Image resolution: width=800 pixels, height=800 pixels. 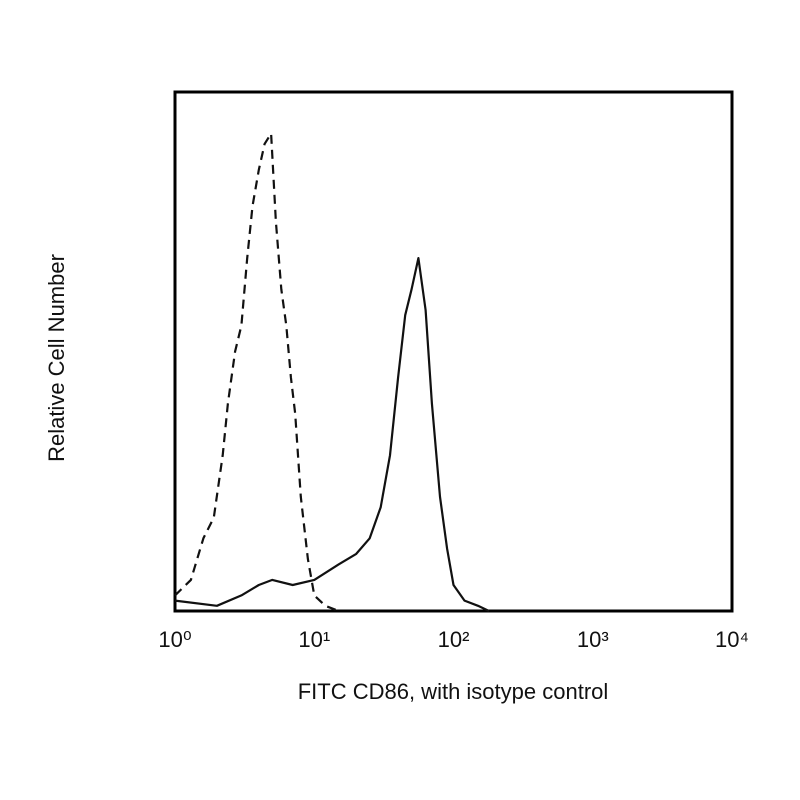 What do you see at coordinates (453, 691) in the screenshot?
I see `x-axis-label: FITC CD86, with isotype control` at bounding box center [453, 691].